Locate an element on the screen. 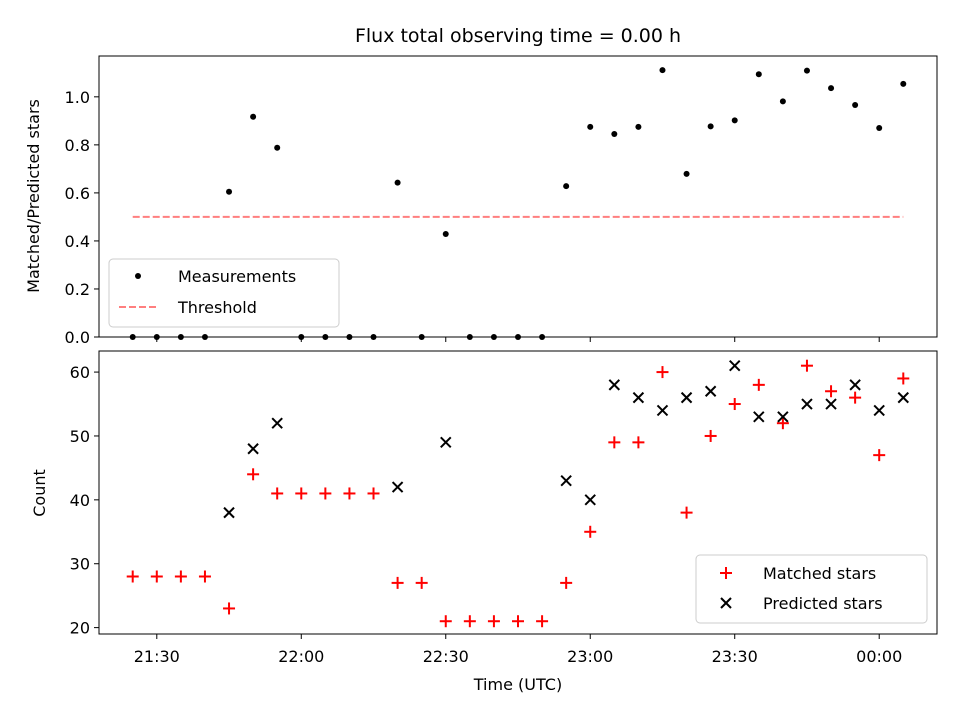 The width and height of the screenshot is (960, 720). legend-measurements-marker is located at coordinates (138, 276).